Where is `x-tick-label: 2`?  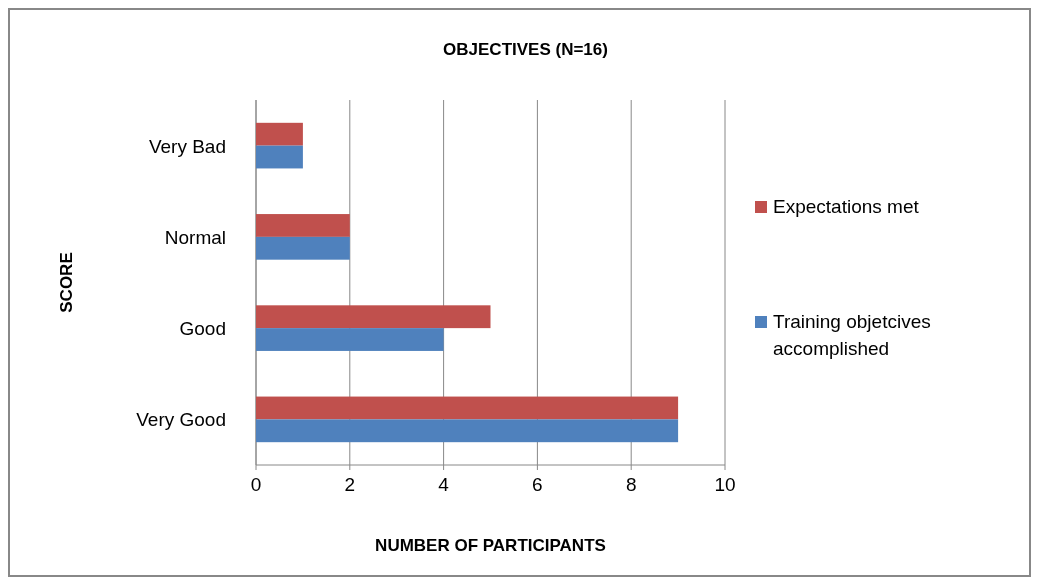
x-tick-label: 2 is located at coordinates (350, 484).